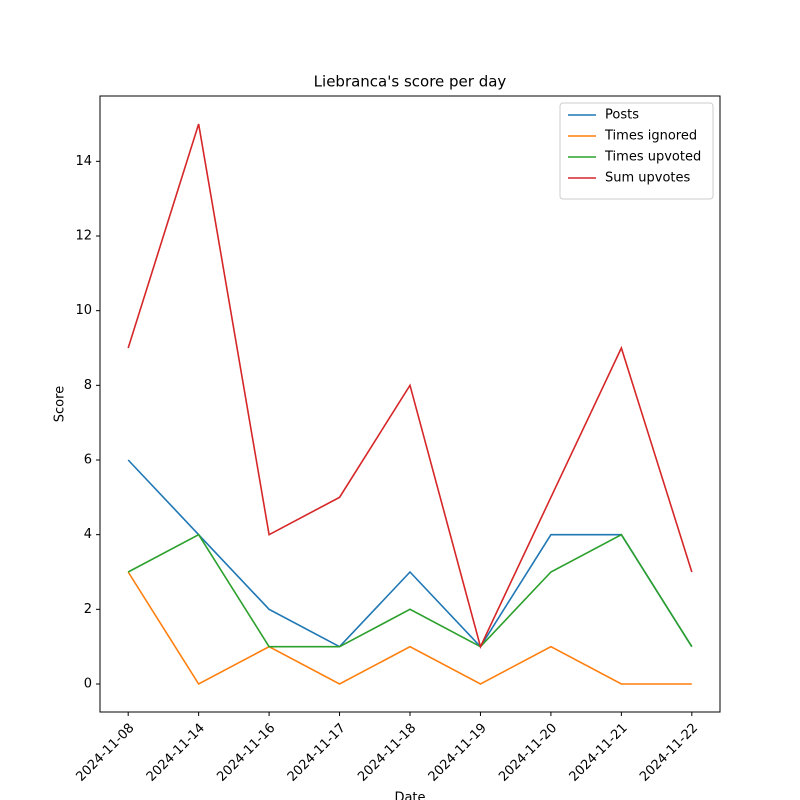 This screenshot has height=800, width=800. I want to click on y-tick-label: 4, so click(88, 534).